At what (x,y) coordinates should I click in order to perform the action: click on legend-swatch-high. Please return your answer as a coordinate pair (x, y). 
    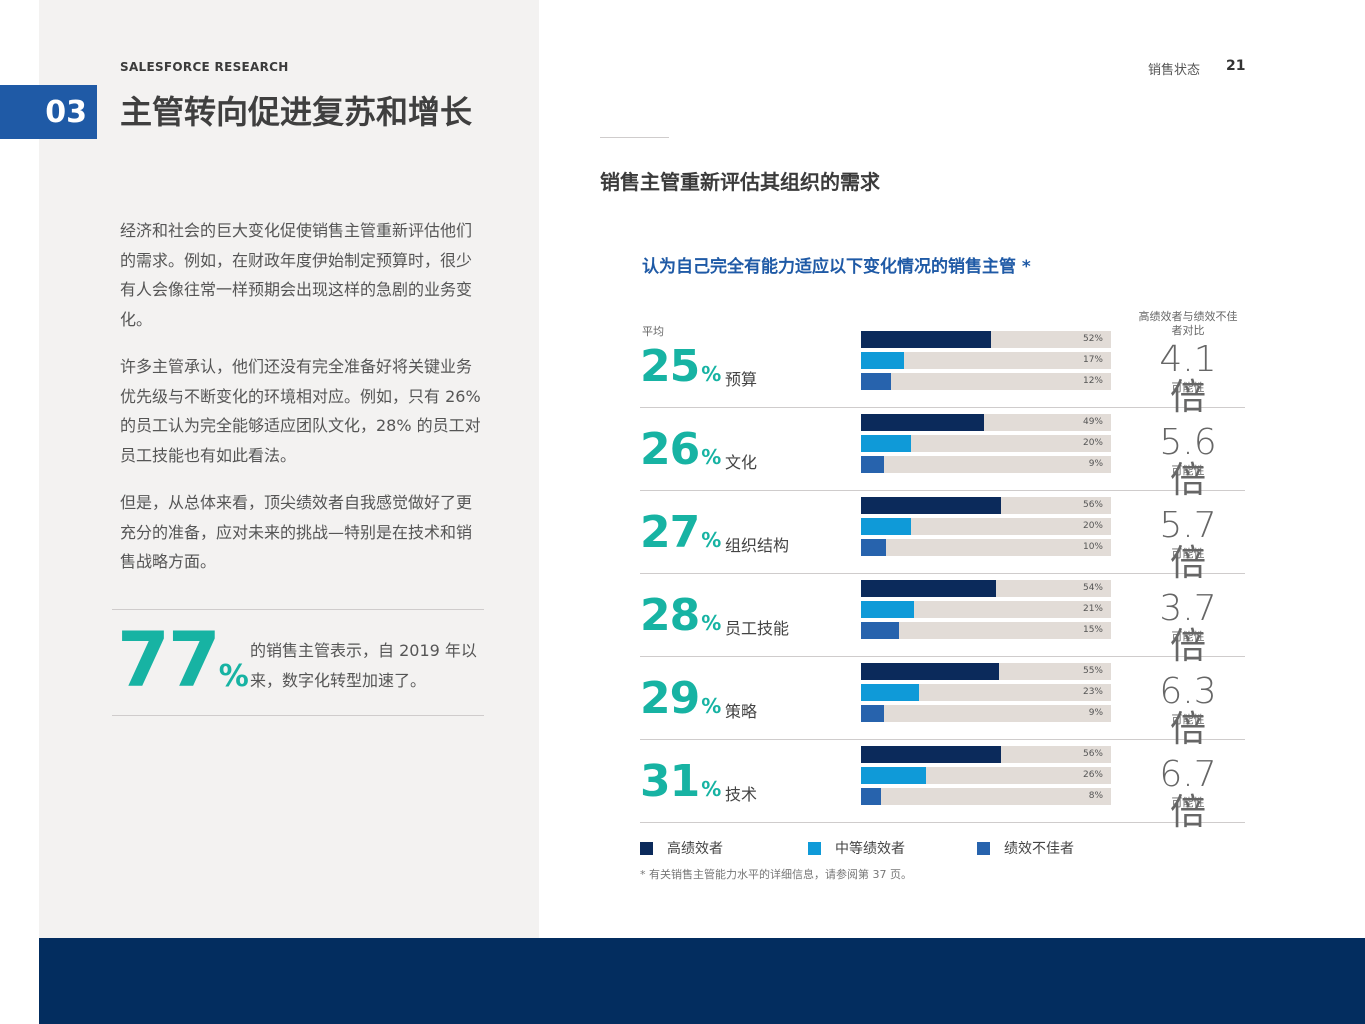
    Looking at the image, I should click on (646, 848).